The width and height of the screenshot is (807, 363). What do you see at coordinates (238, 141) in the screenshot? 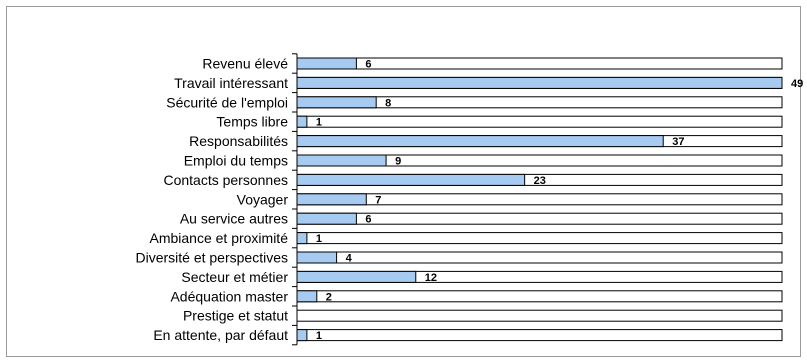
I see `category-label: Responsabilités` at bounding box center [238, 141].